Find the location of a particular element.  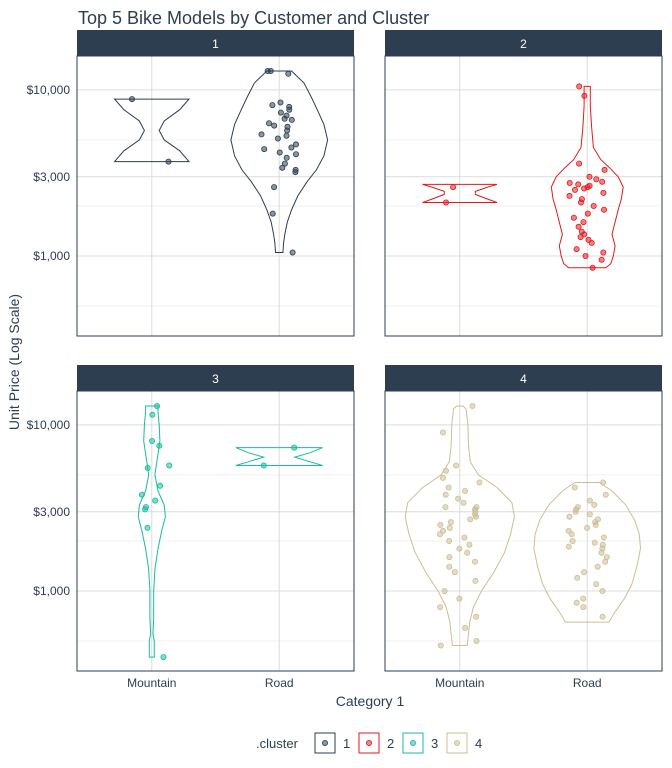

facet-strip-label: 4 is located at coordinates (523, 379).